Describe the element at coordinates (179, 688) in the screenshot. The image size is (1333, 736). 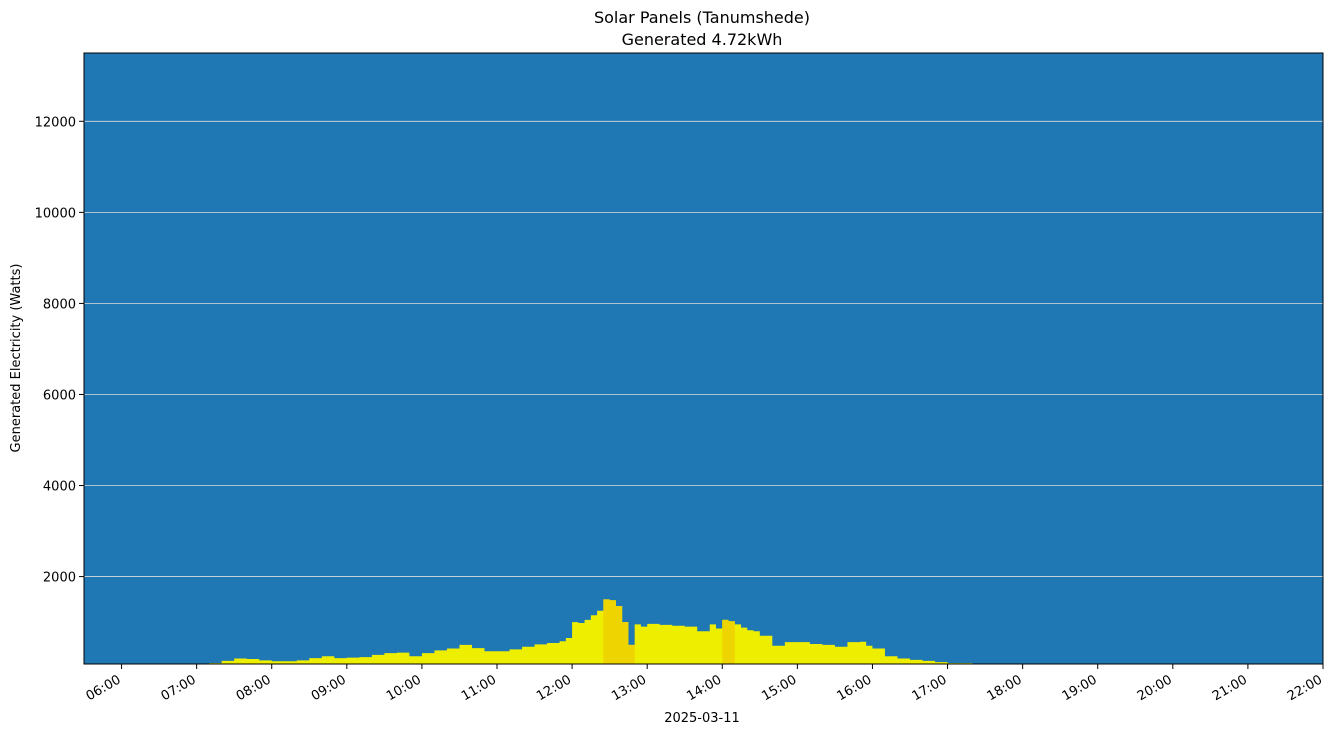
I see `x-tick-label: 07:00` at that location.